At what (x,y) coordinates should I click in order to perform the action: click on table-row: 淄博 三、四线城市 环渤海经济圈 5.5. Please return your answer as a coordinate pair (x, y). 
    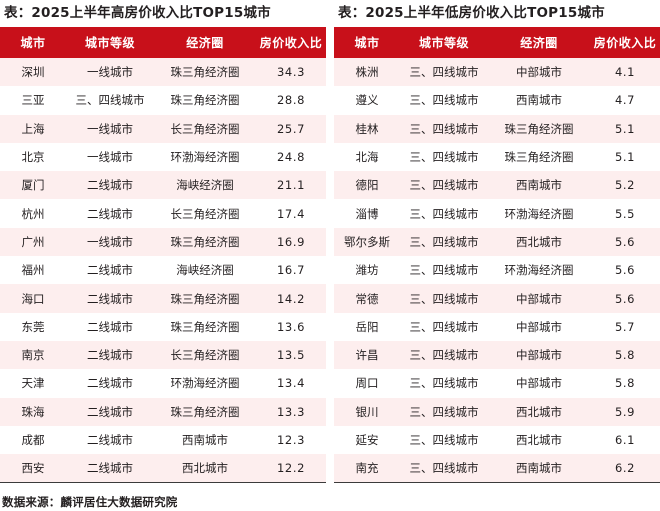
    Looking at the image, I should click on (497, 213).